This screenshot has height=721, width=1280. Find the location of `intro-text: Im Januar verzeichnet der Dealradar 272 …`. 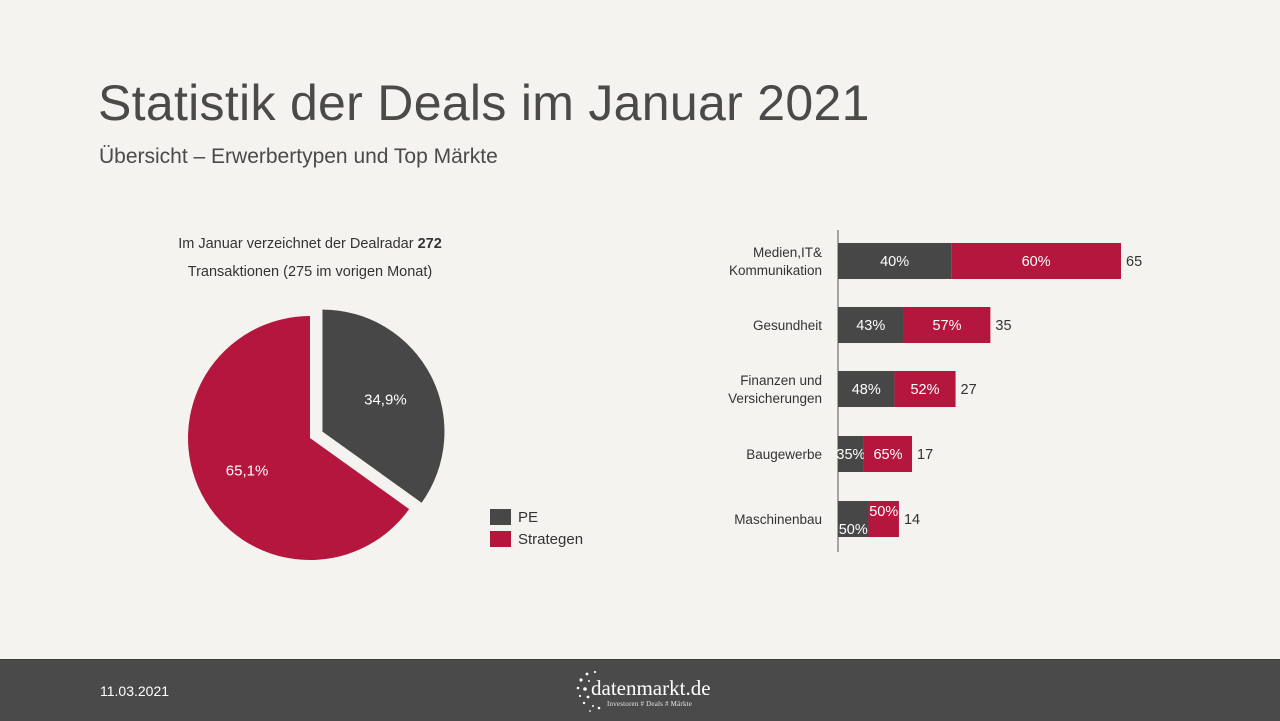

intro-text: Im Januar verzeichnet der Dealradar 272 … is located at coordinates (310, 258).